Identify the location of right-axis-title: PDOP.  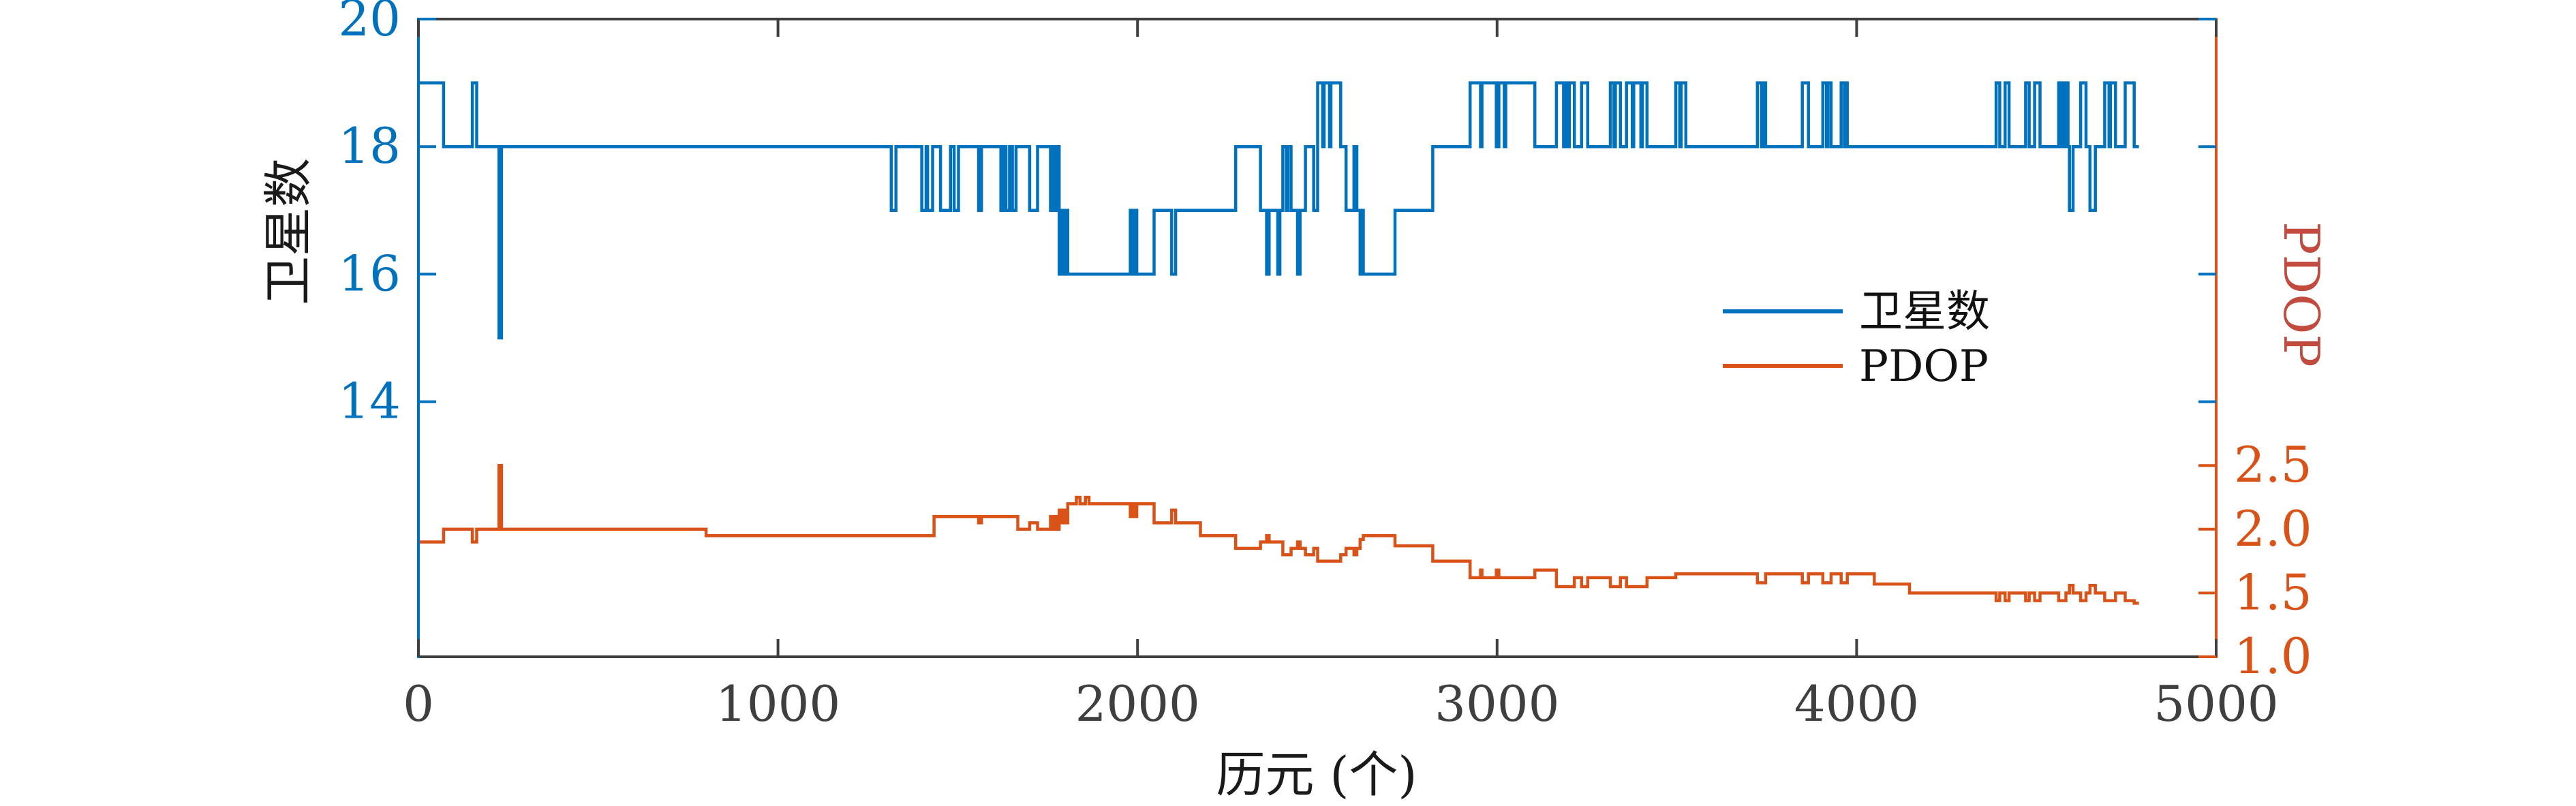
(2301, 294).